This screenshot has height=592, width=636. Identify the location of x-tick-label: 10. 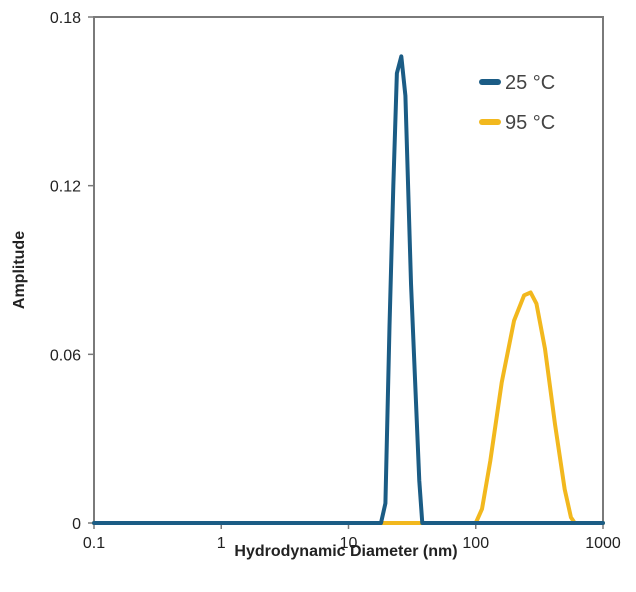
(349, 543).